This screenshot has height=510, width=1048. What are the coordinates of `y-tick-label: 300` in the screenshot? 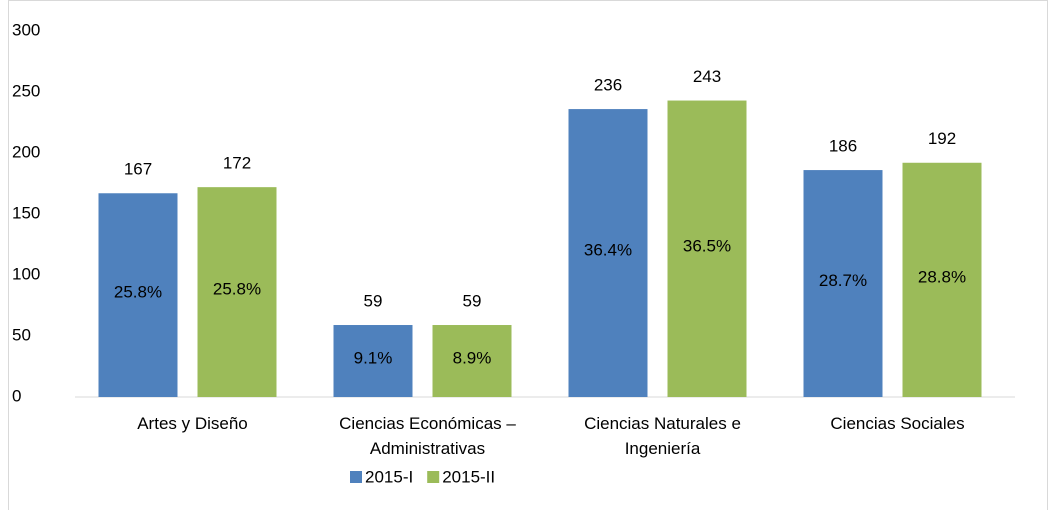 It's located at (26, 29).